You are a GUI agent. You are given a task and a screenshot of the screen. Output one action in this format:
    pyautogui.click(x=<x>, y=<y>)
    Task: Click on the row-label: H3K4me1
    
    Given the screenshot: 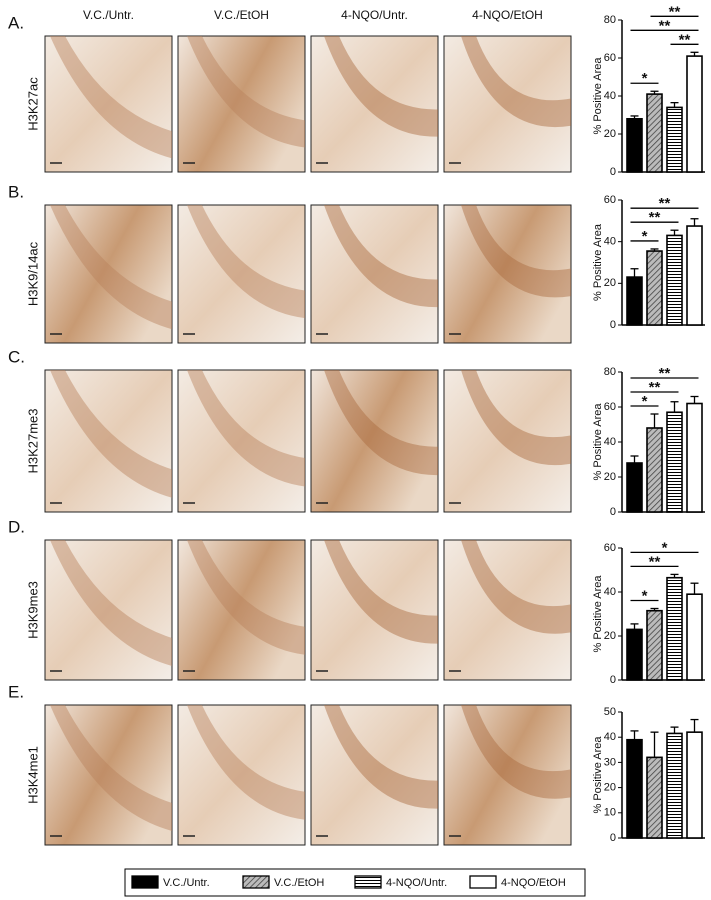 What is the action you would take?
    pyautogui.click(x=32, y=775)
    